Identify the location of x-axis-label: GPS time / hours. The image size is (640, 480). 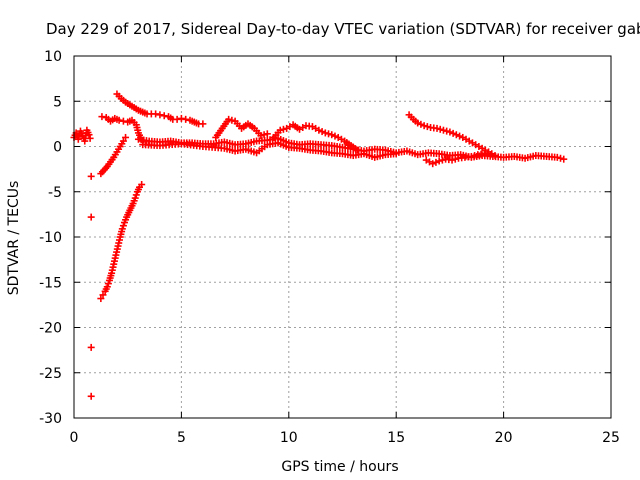
(339, 467).